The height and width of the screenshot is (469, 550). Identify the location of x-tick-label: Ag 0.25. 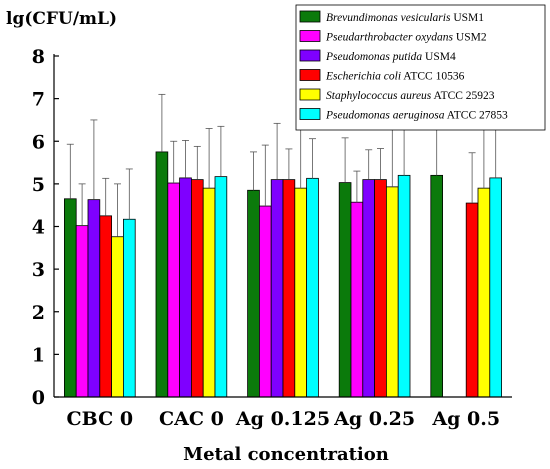
(374, 419).